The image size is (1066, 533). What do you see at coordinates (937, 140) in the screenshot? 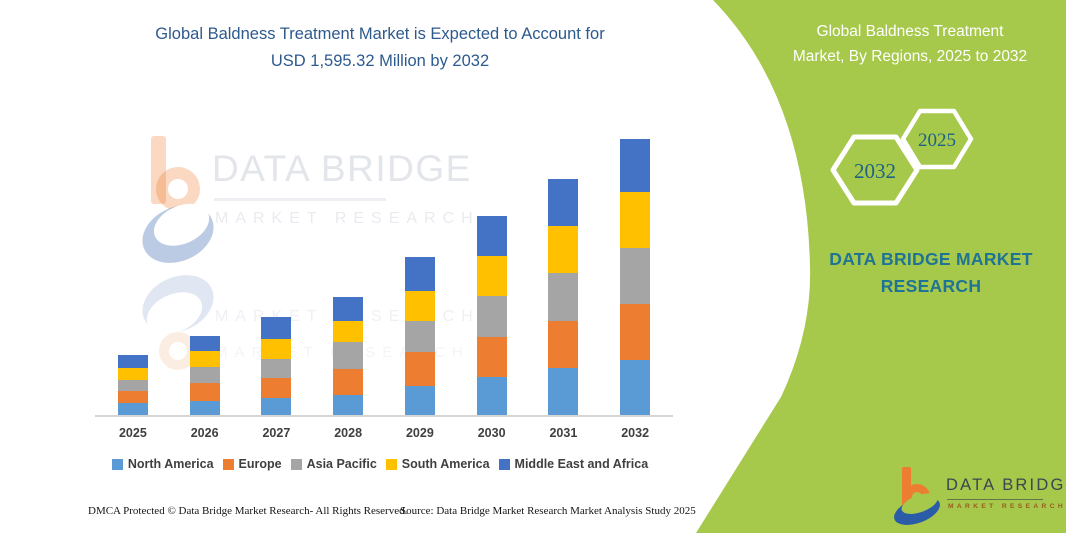
I see `hexagon-2025-label: 2025` at bounding box center [937, 140].